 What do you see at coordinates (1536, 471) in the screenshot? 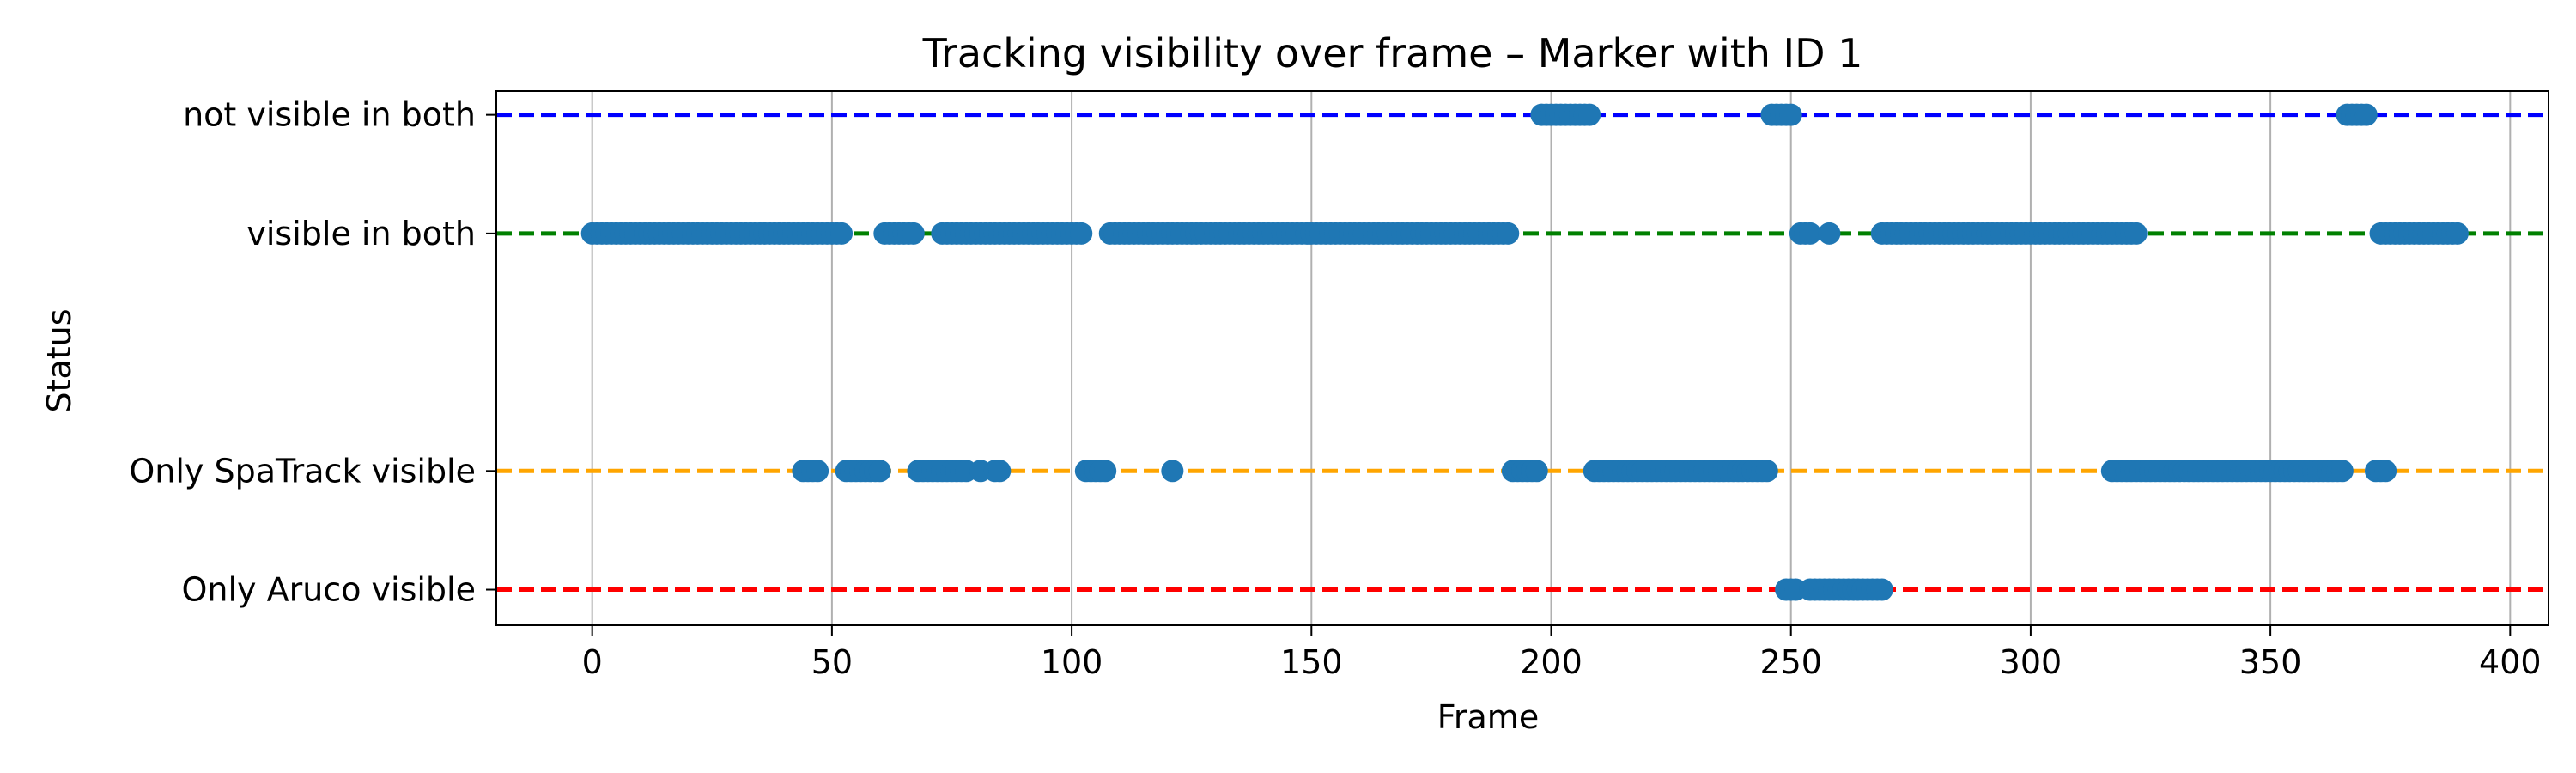
I see `point-s2-f197` at bounding box center [1536, 471].